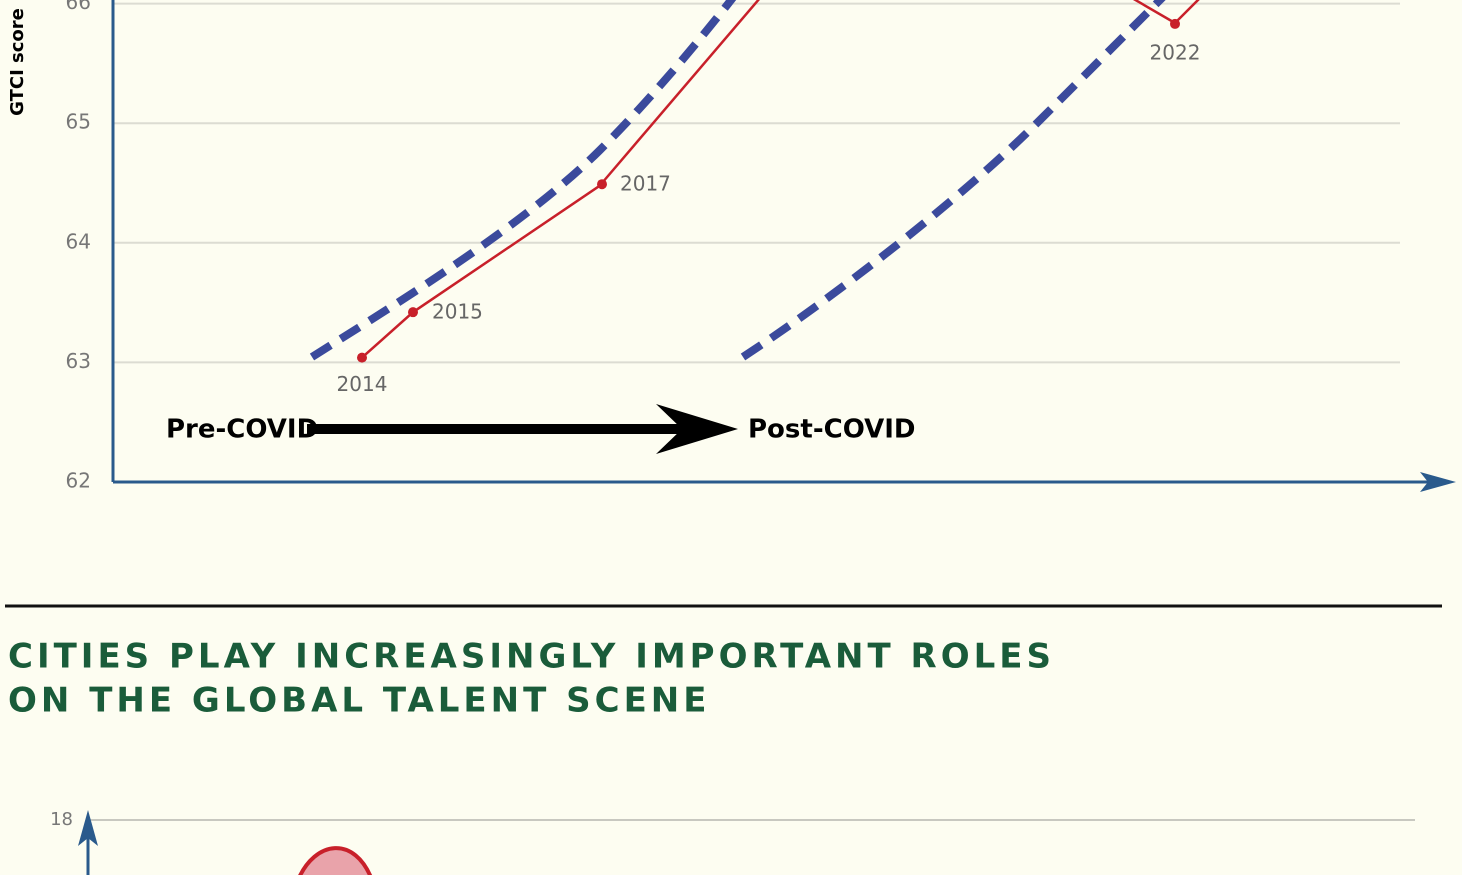 The height and width of the screenshot is (875, 1462). I want to click on point-label: 2017, so click(645, 184).